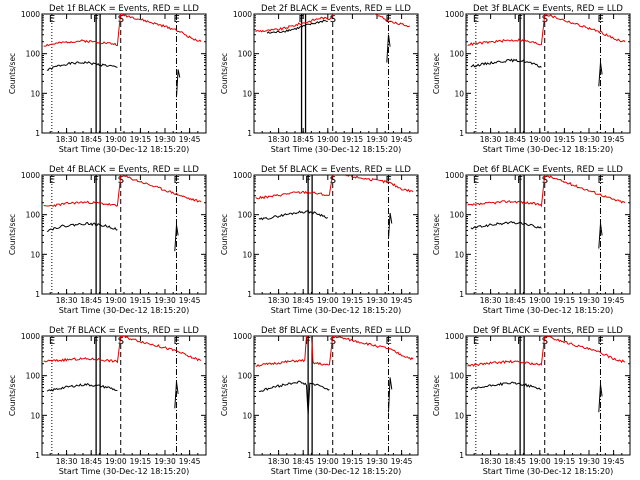 The height and width of the screenshot is (480, 640). Describe the element at coordinates (336, 9) in the screenshot. I see `chart-title: Det 2f BLACK = Events, RED = LLD` at that location.